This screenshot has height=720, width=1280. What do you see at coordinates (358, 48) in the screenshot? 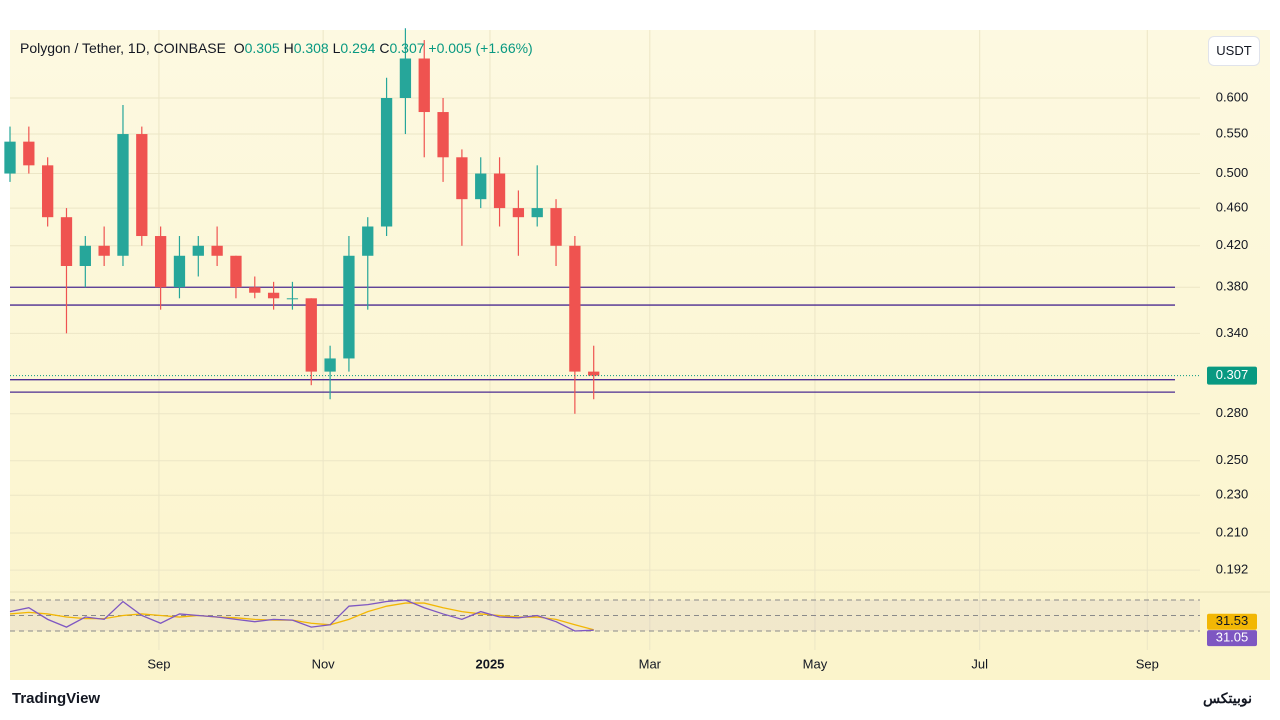
I see `ohlc-value: 0.294` at bounding box center [358, 48].